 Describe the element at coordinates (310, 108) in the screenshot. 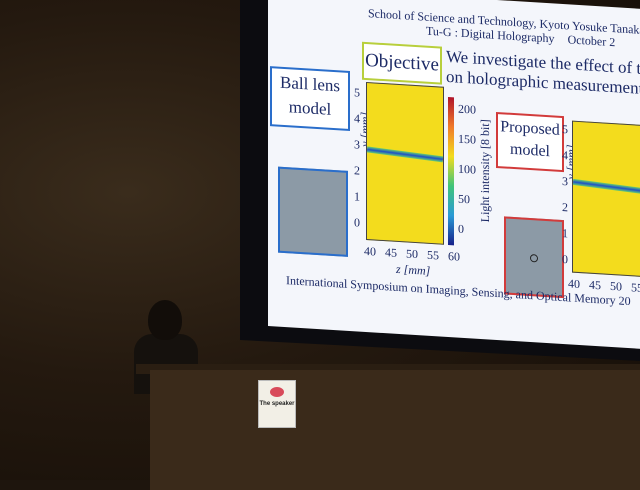

I see `ball-lens-label-2: model` at that location.